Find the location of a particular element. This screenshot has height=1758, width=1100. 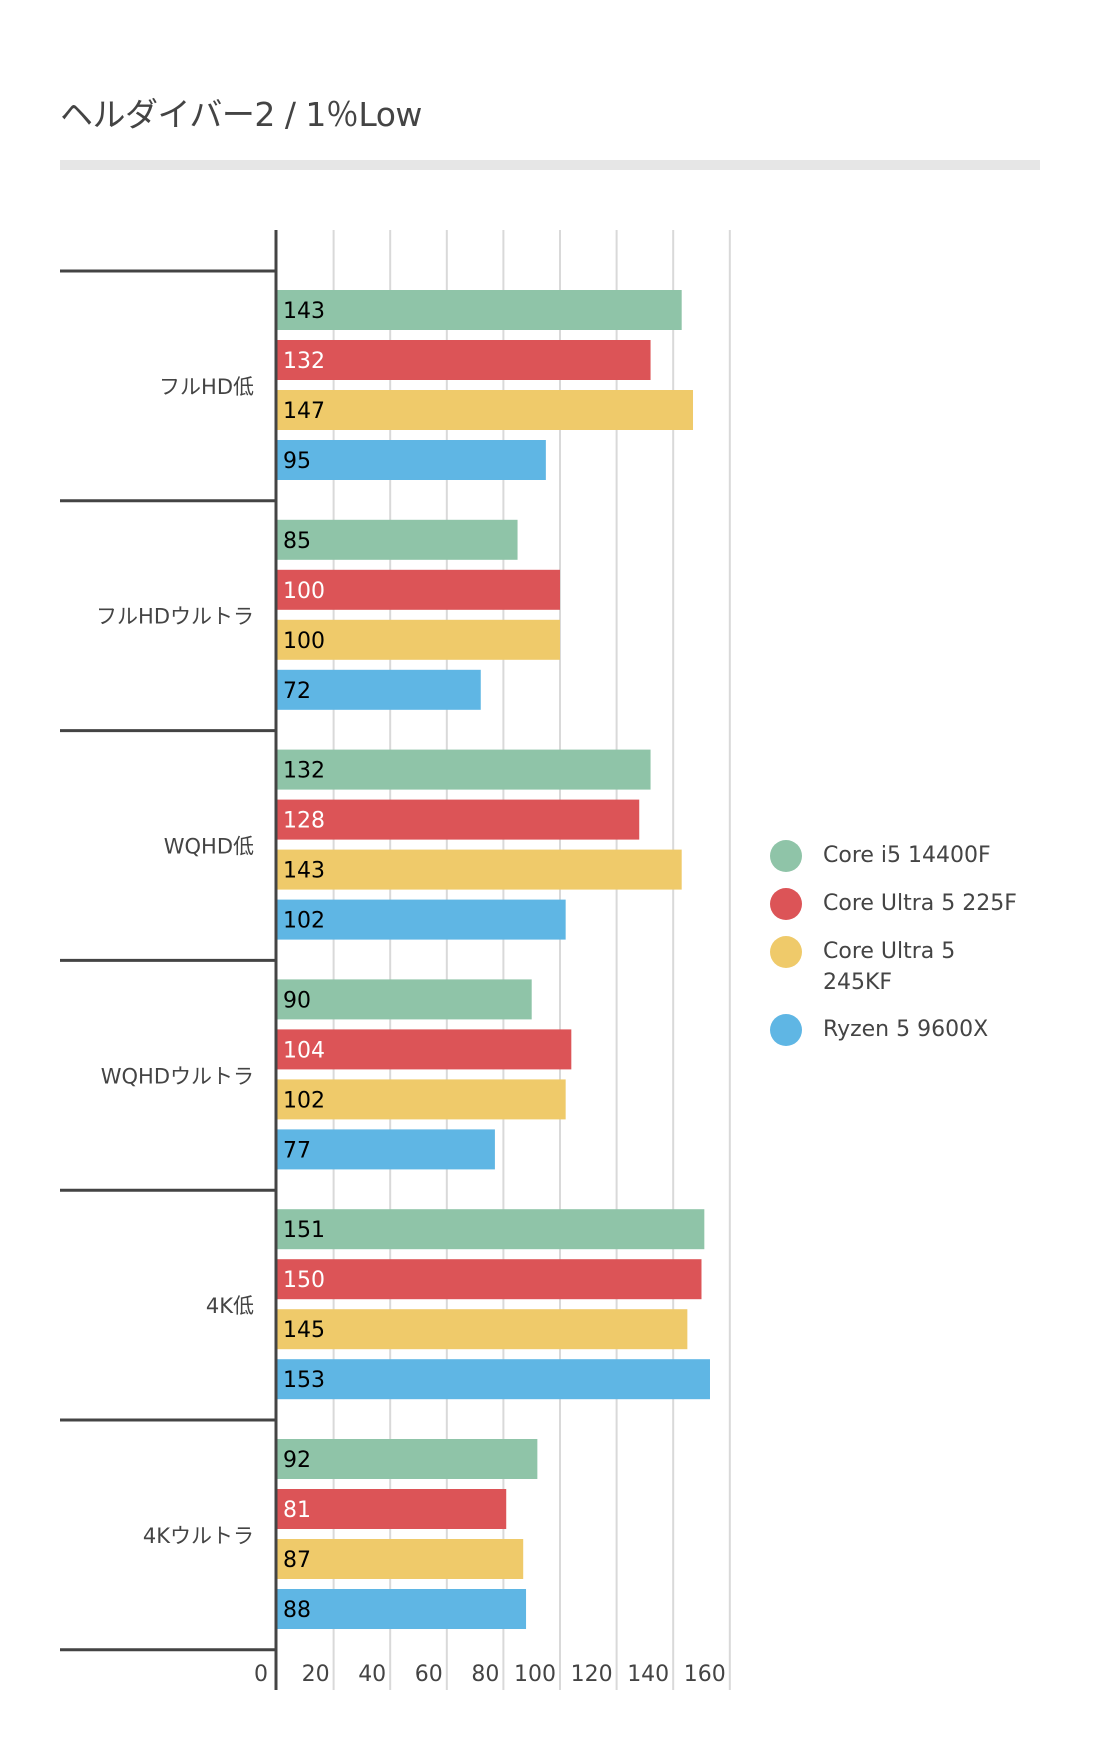

legend-item: Ryzen 5 9600X is located at coordinates (896, 1030).